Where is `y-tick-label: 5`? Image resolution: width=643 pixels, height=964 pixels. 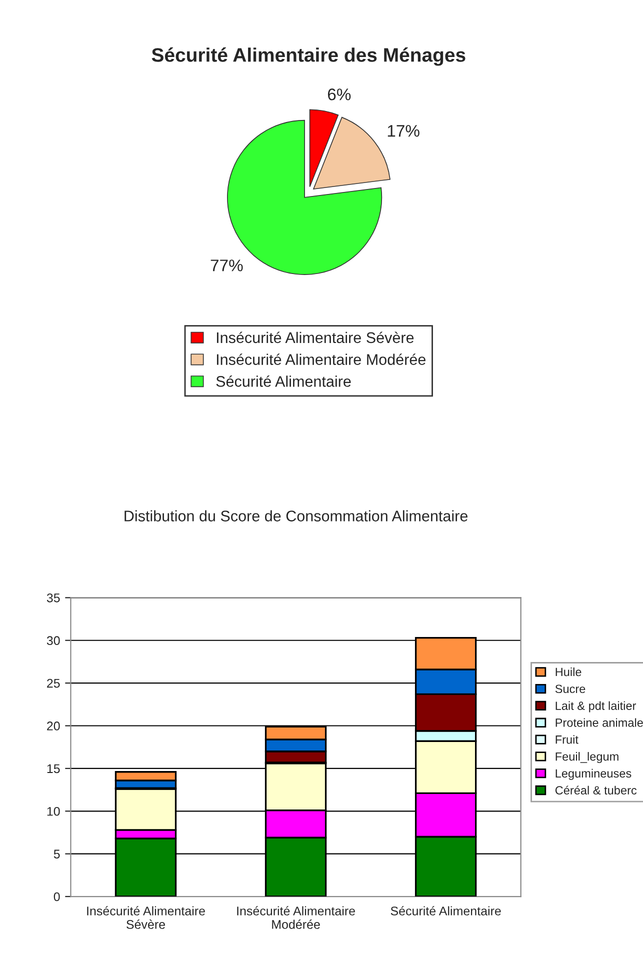
y-tick-label: 5 is located at coordinates (57, 854).